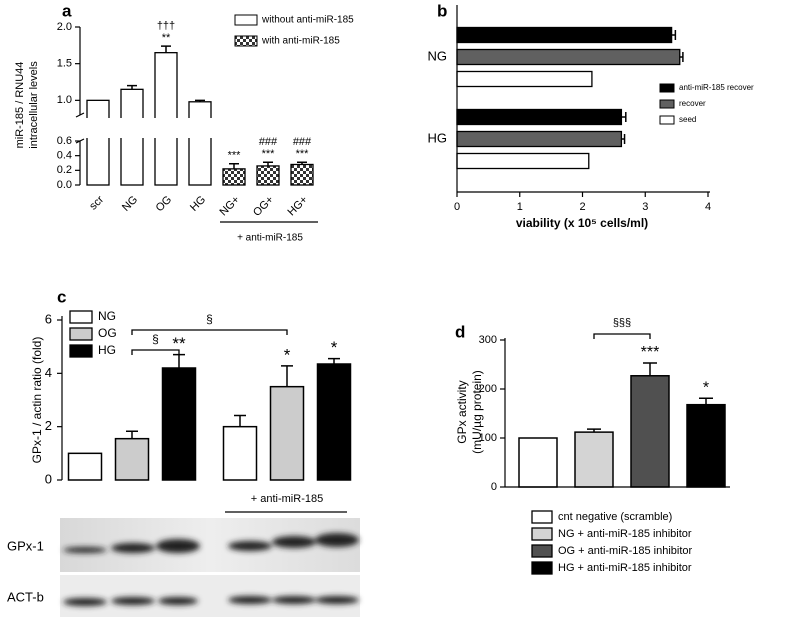  I want to click on legend-label: NG + anti-miR-185 inhibitor, so click(625, 534).